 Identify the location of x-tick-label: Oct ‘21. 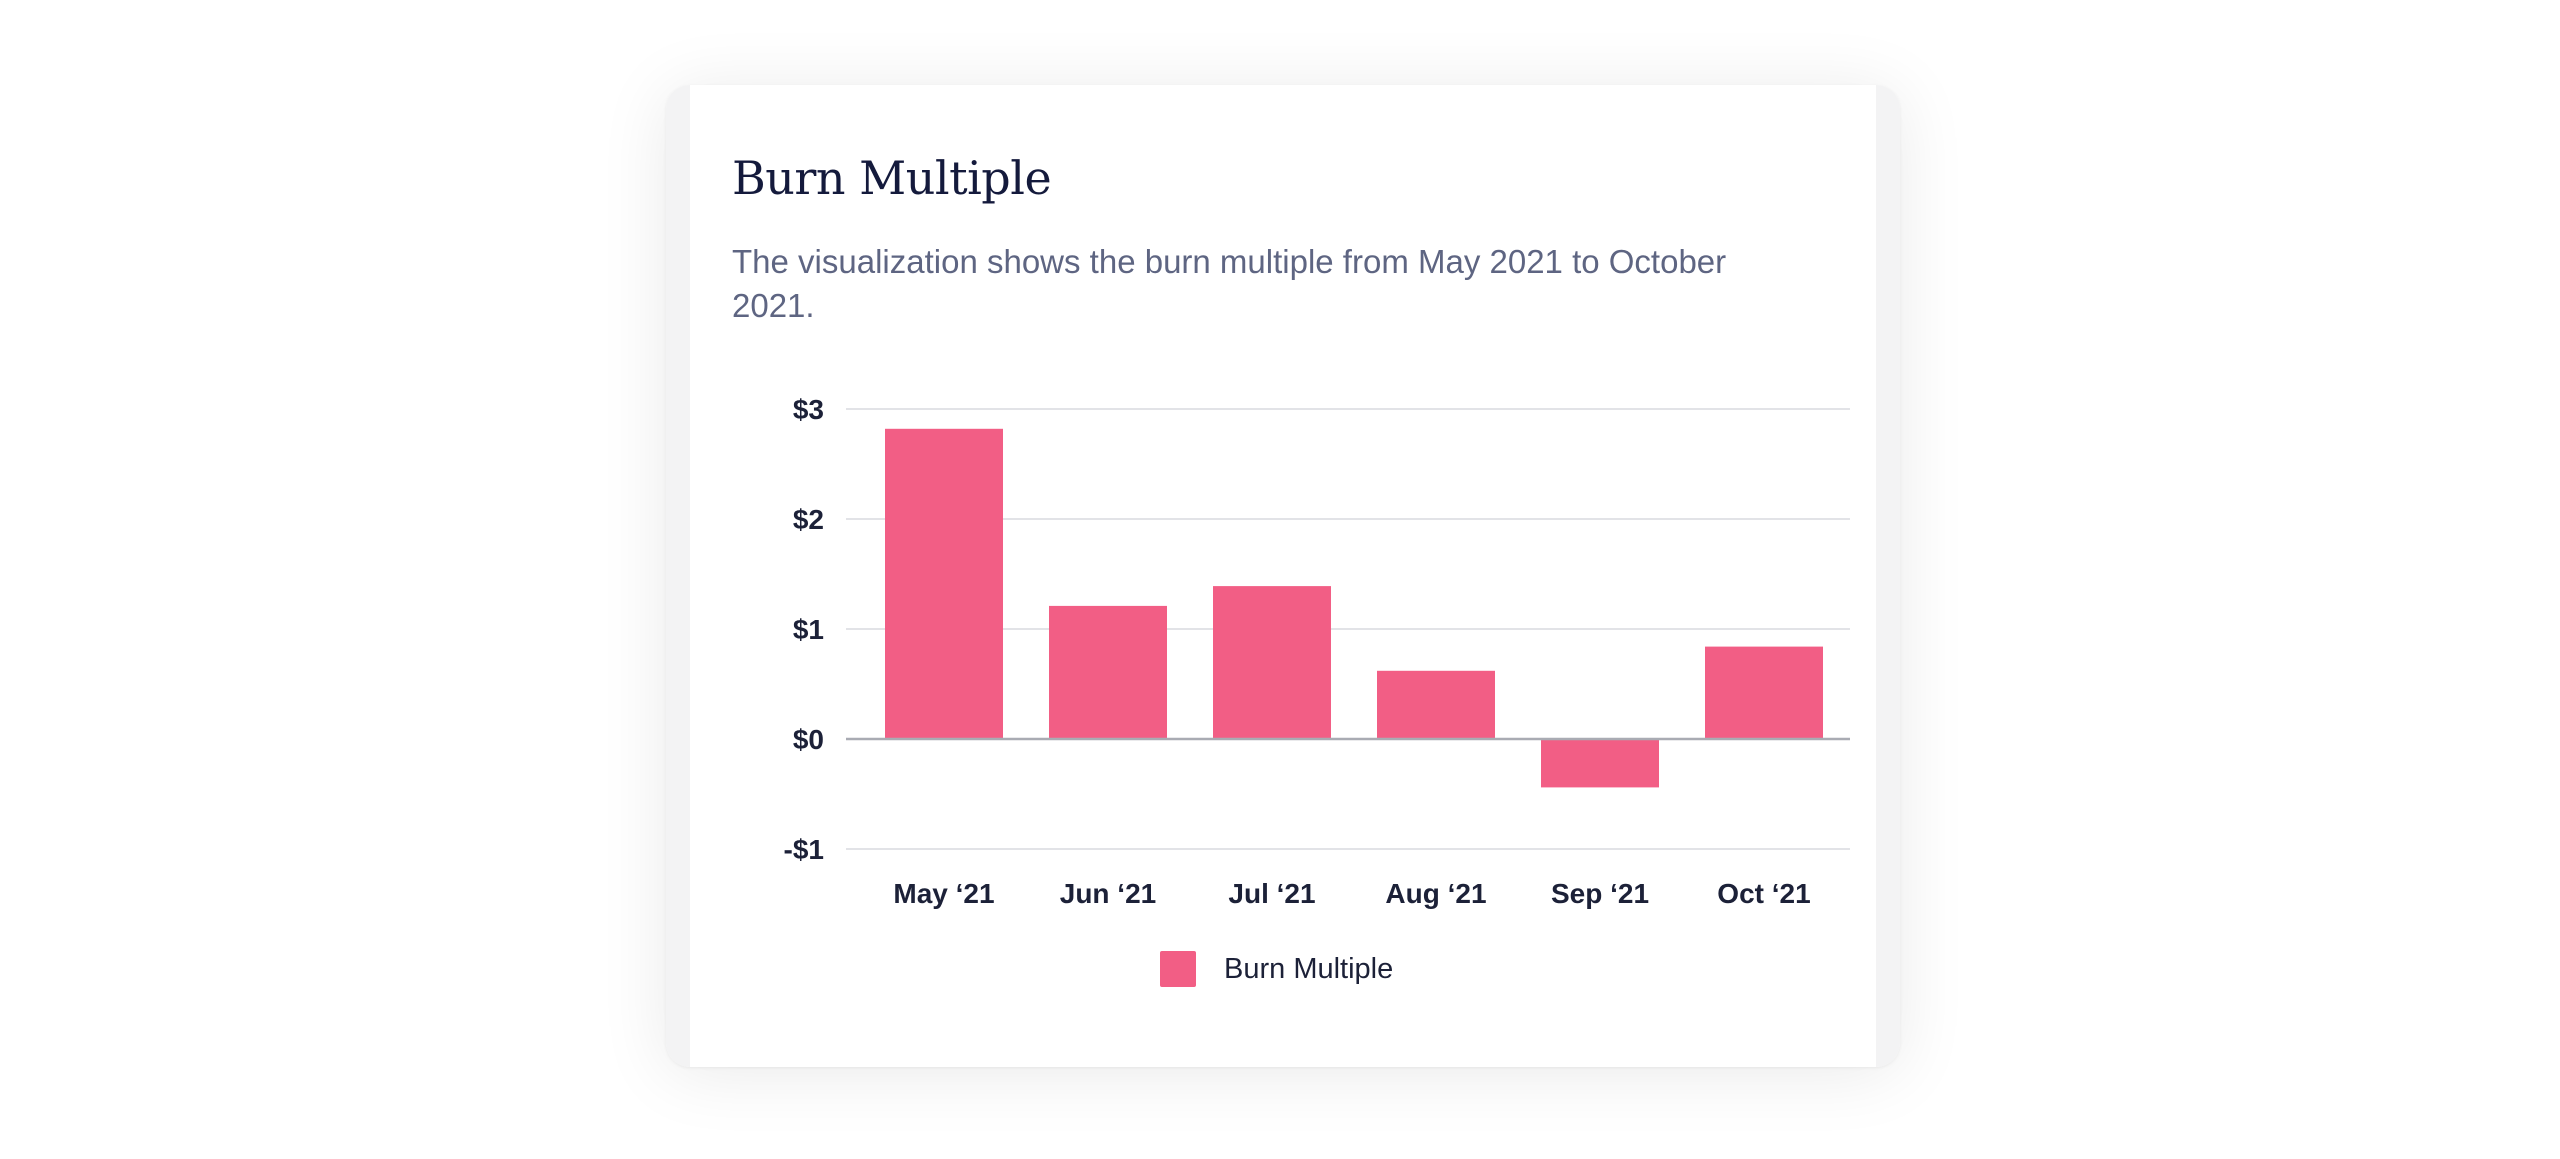
(1763, 893).